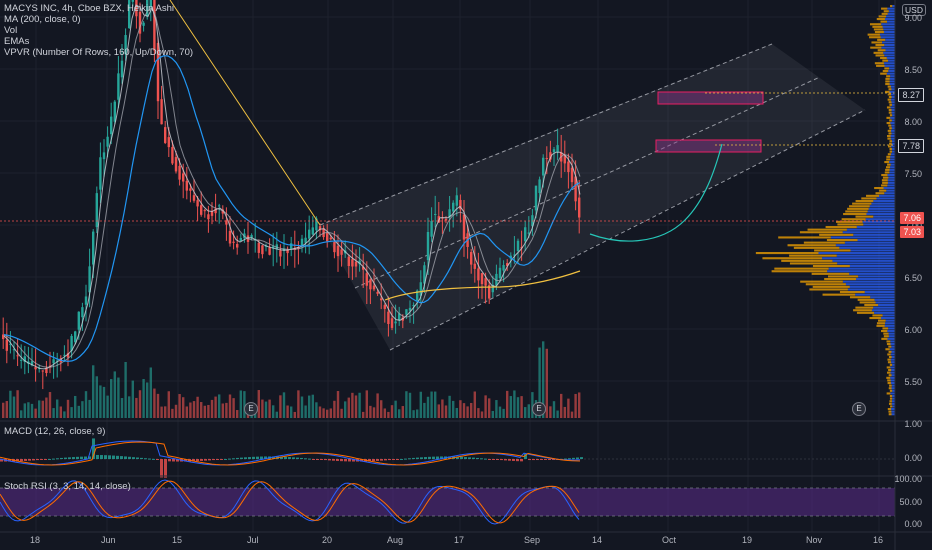 The image size is (932, 550). Describe the element at coordinates (825, 210) in the screenshot. I see `volume-profile` at that location.